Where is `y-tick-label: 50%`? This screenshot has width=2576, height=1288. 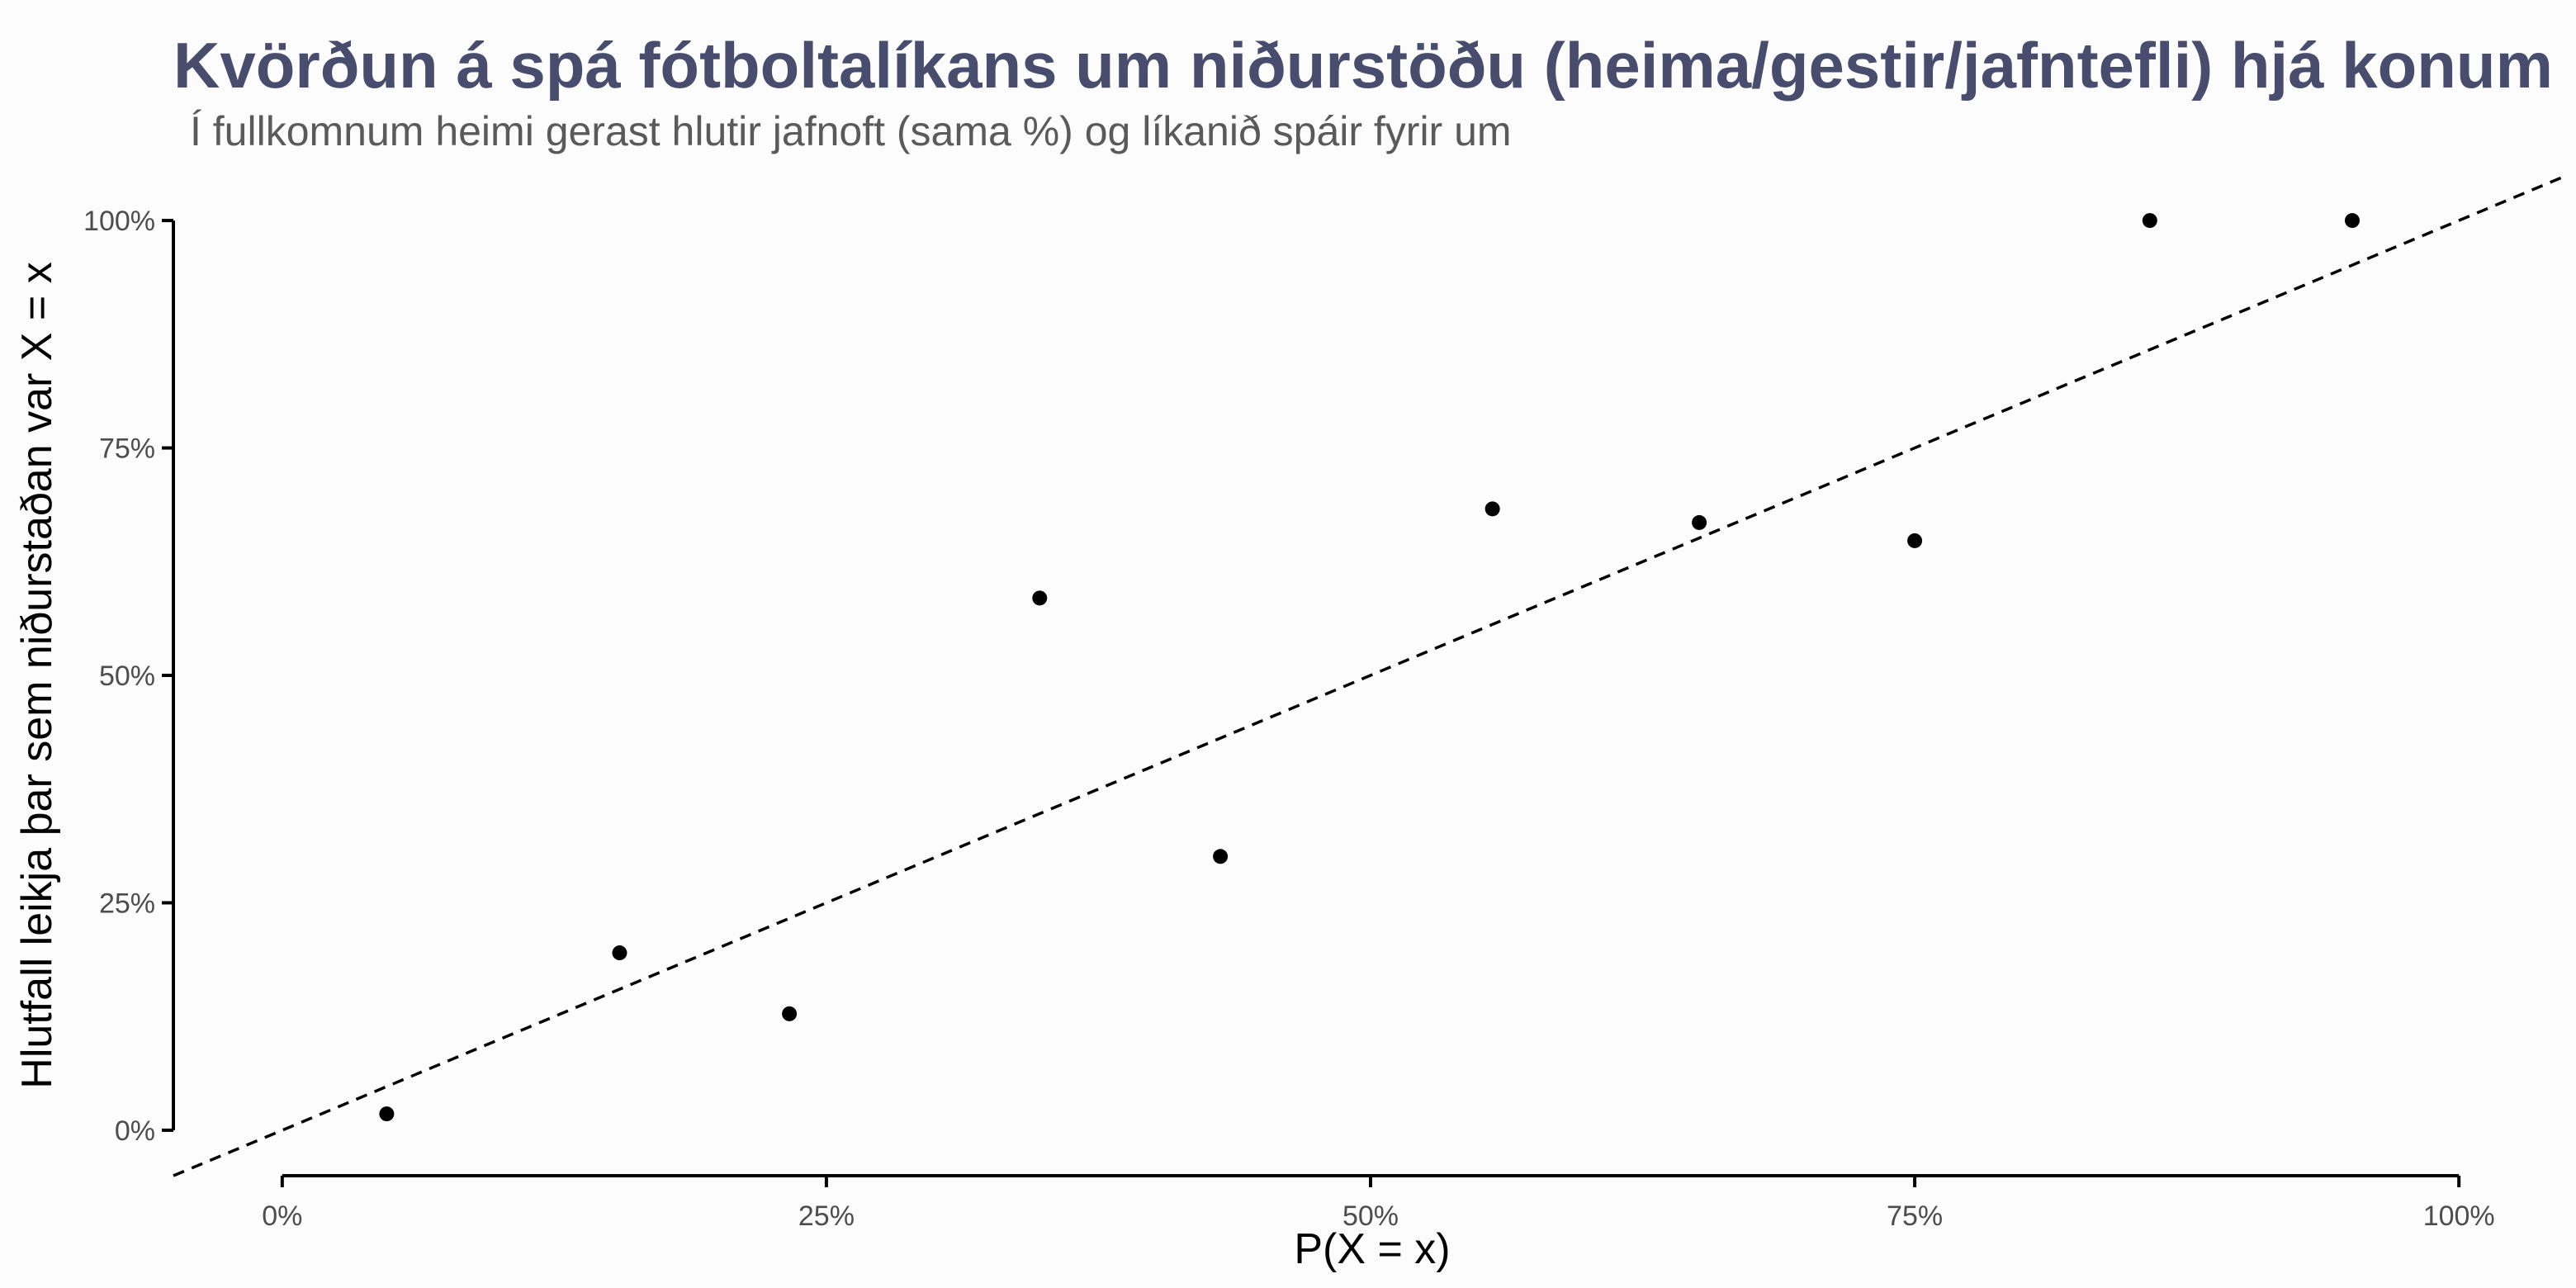
y-tick-label: 50% is located at coordinates (127, 676).